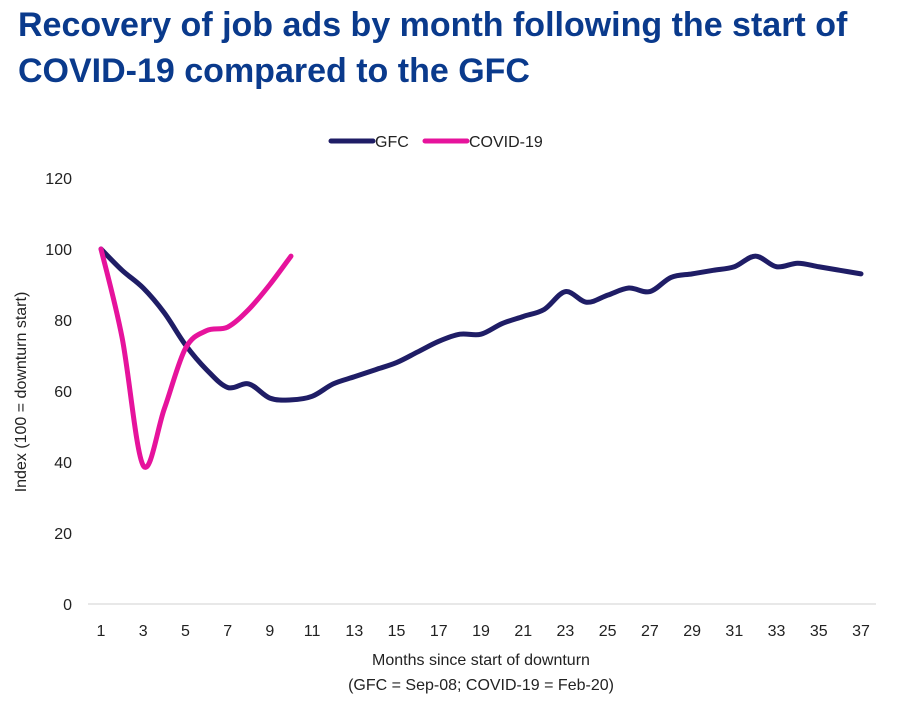 The width and height of the screenshot is (904, 712). I want to click on y-tick-label: 100, so click(58, 250).